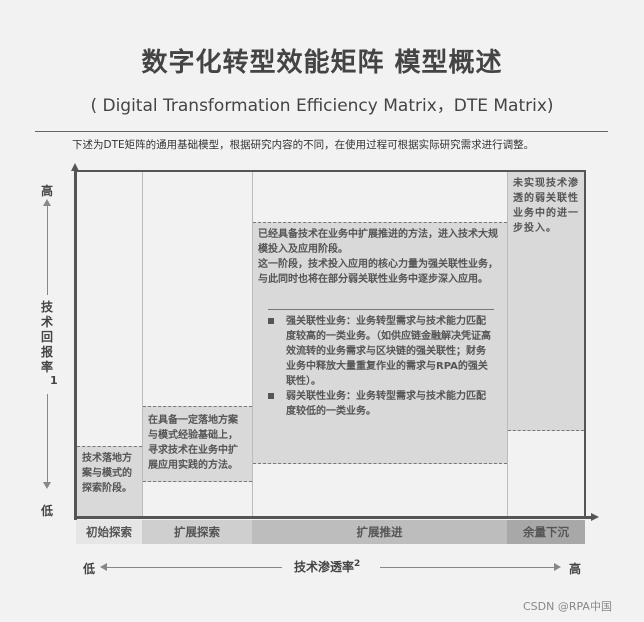 The image size is (644, 622). What do you see at coordinates (47, 511) in the screenshot?
I see `y-low-label: 低` at bounding box center [47, 511].